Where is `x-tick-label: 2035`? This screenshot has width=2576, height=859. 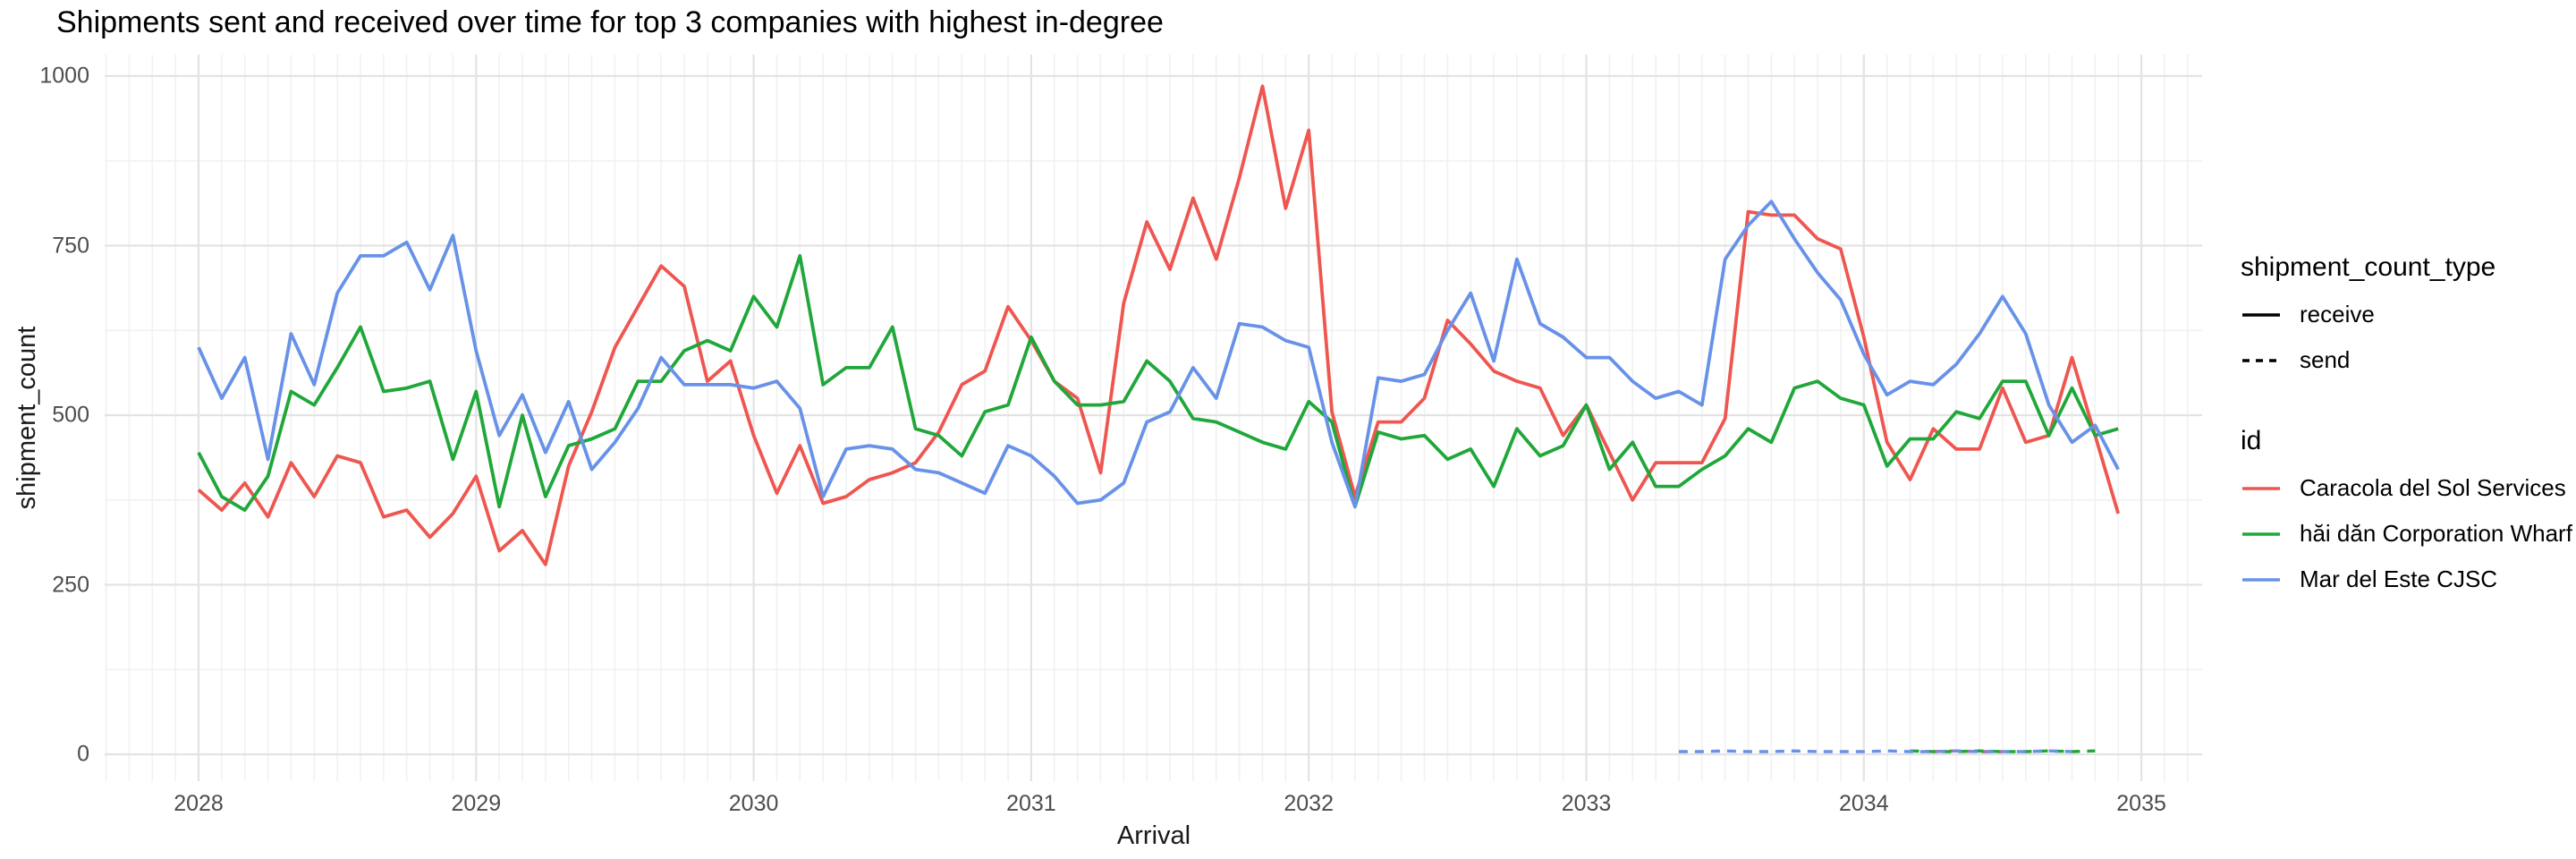 x-tick-label: 2035 is located at coordinates (2141, 803).